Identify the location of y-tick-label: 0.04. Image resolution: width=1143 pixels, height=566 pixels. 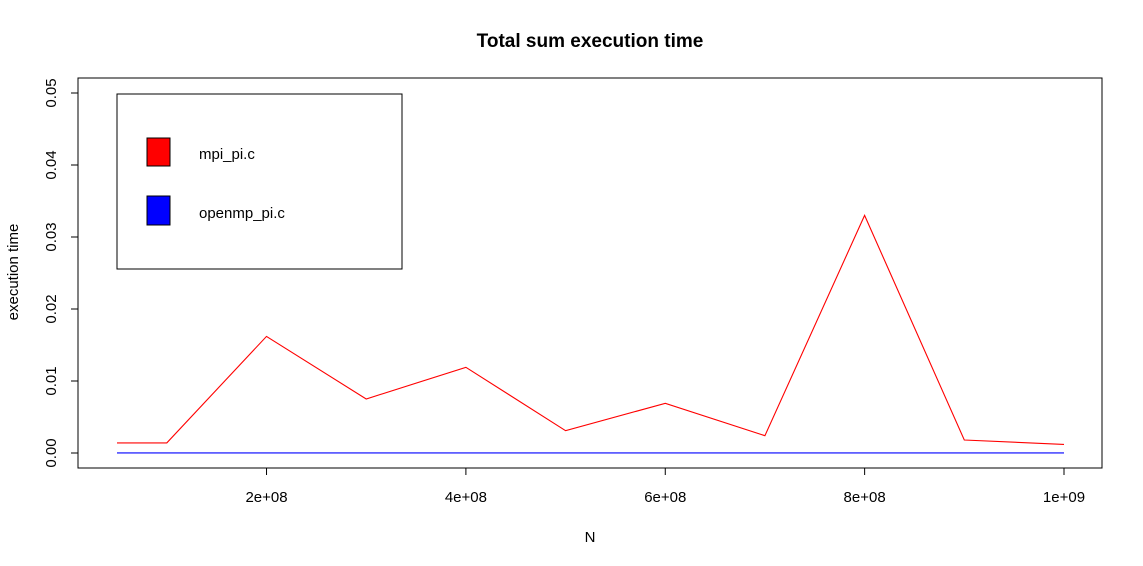
(51, 164).